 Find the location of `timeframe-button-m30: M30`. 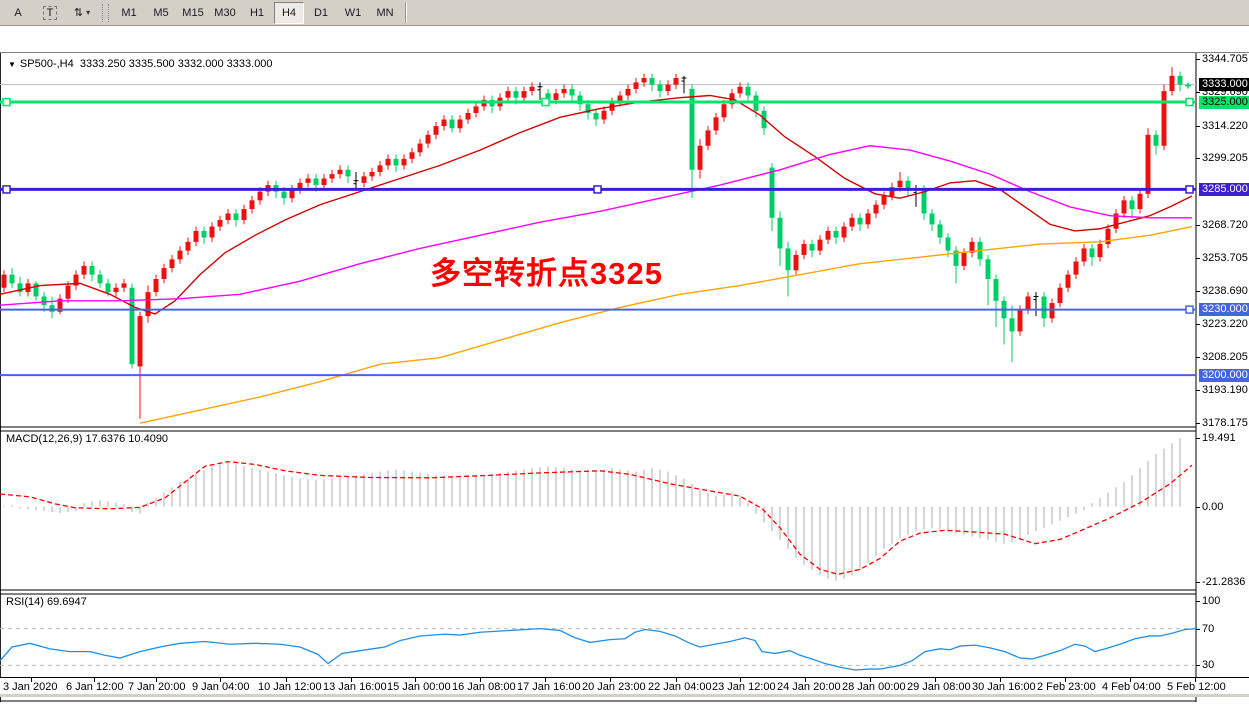

timeframe-button-m30: M30 is located at coordinates (225, 12).